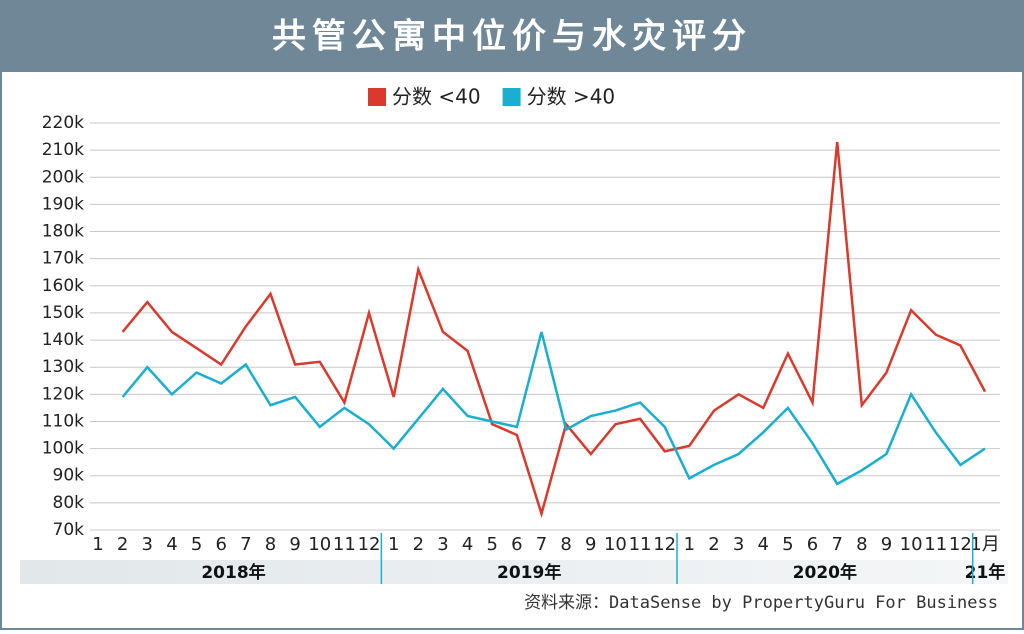 This screenshot has height=634, width=1024. What do you see at coordinates (436, 97) in the screenshot?
I see `legend-label: 分数 <40` at bounding box center [436, 97].